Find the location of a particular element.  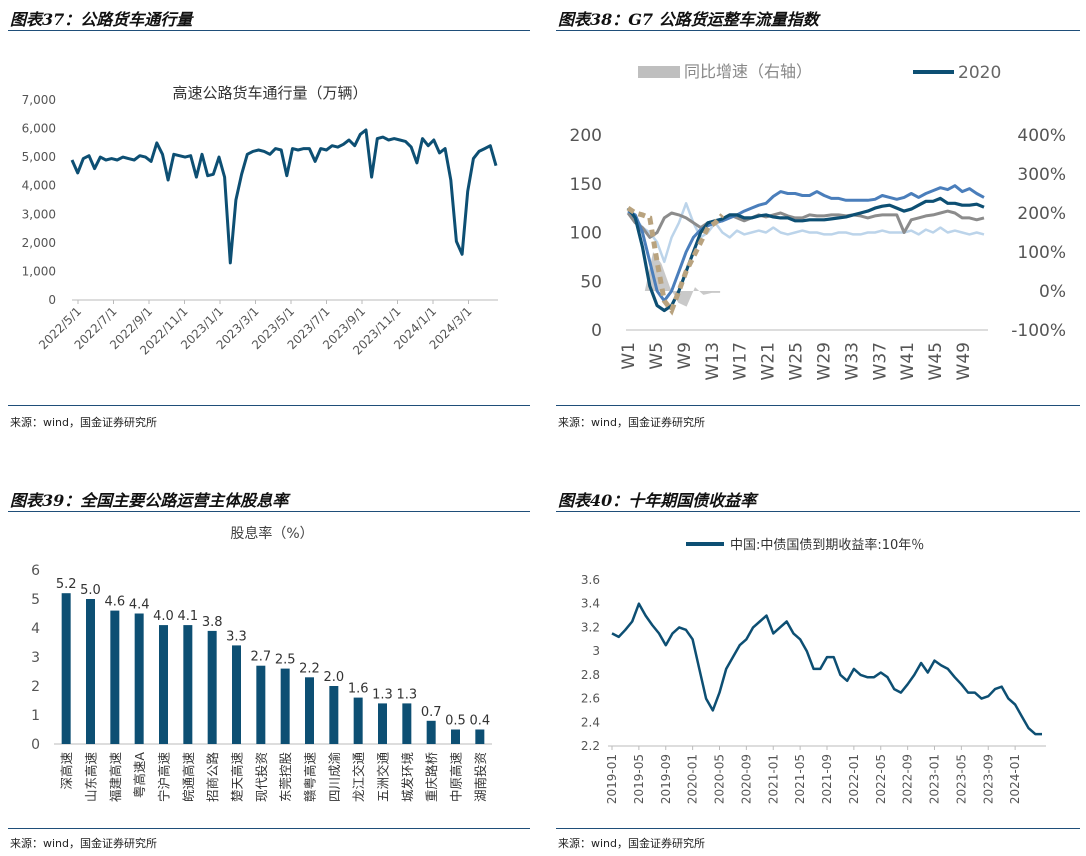

x-tick-label: W1 is located at coordinates (629, 356).